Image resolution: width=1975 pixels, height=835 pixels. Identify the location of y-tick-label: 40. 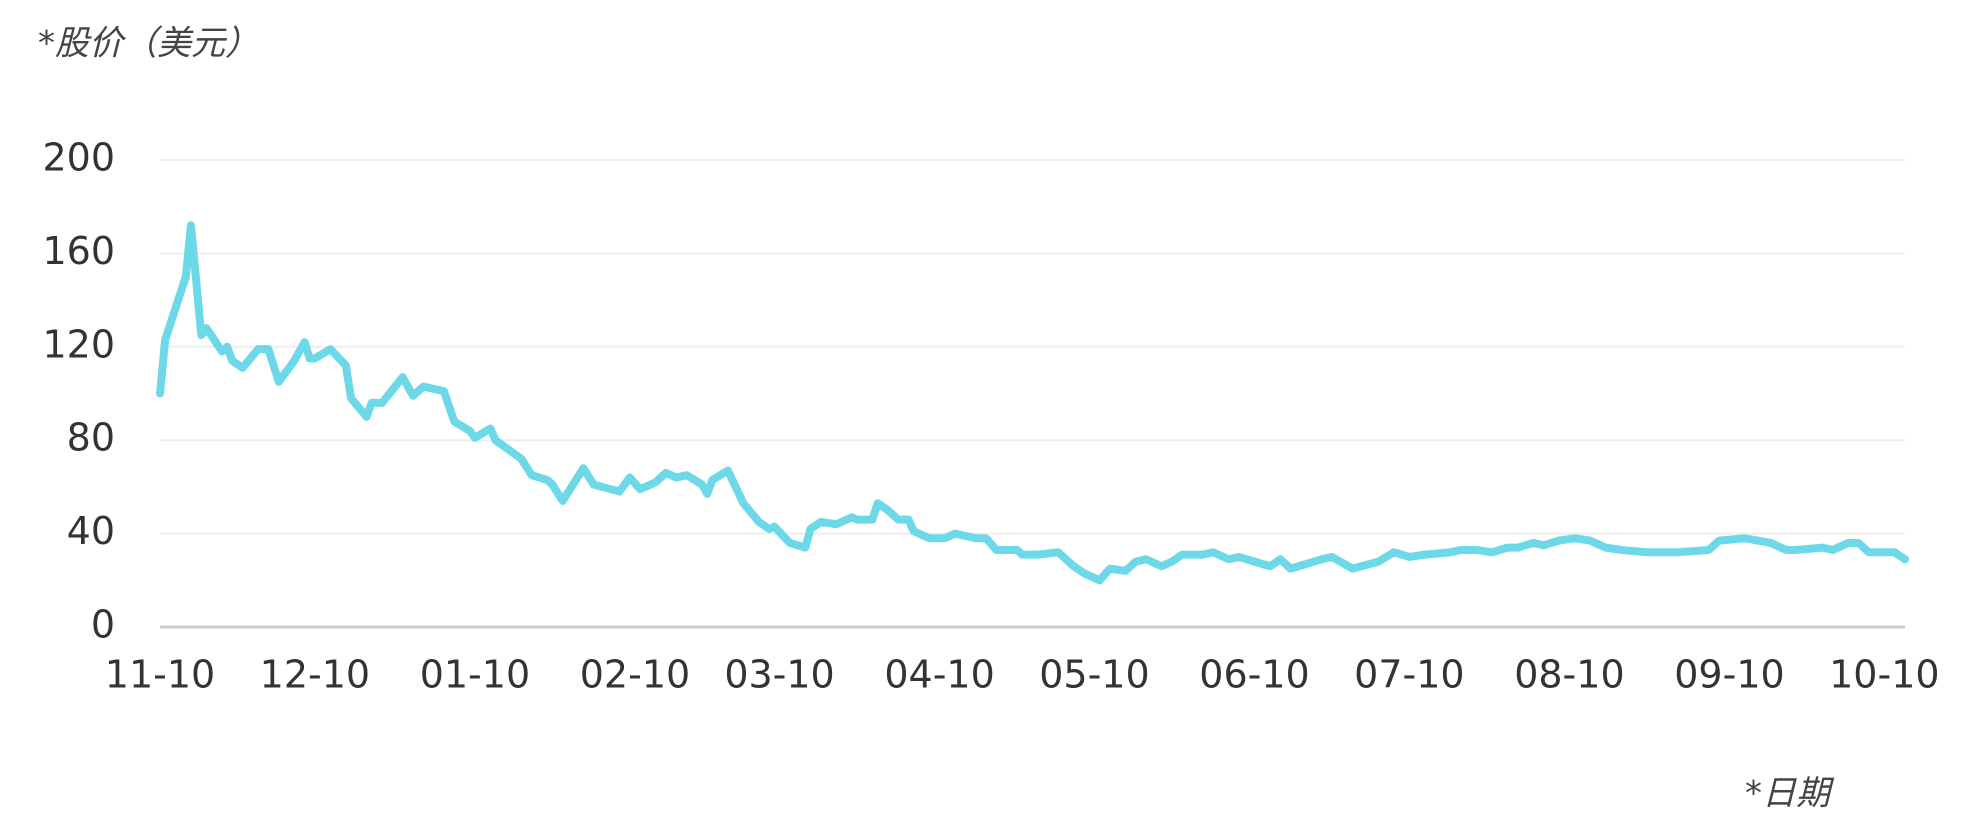
(91, 531).